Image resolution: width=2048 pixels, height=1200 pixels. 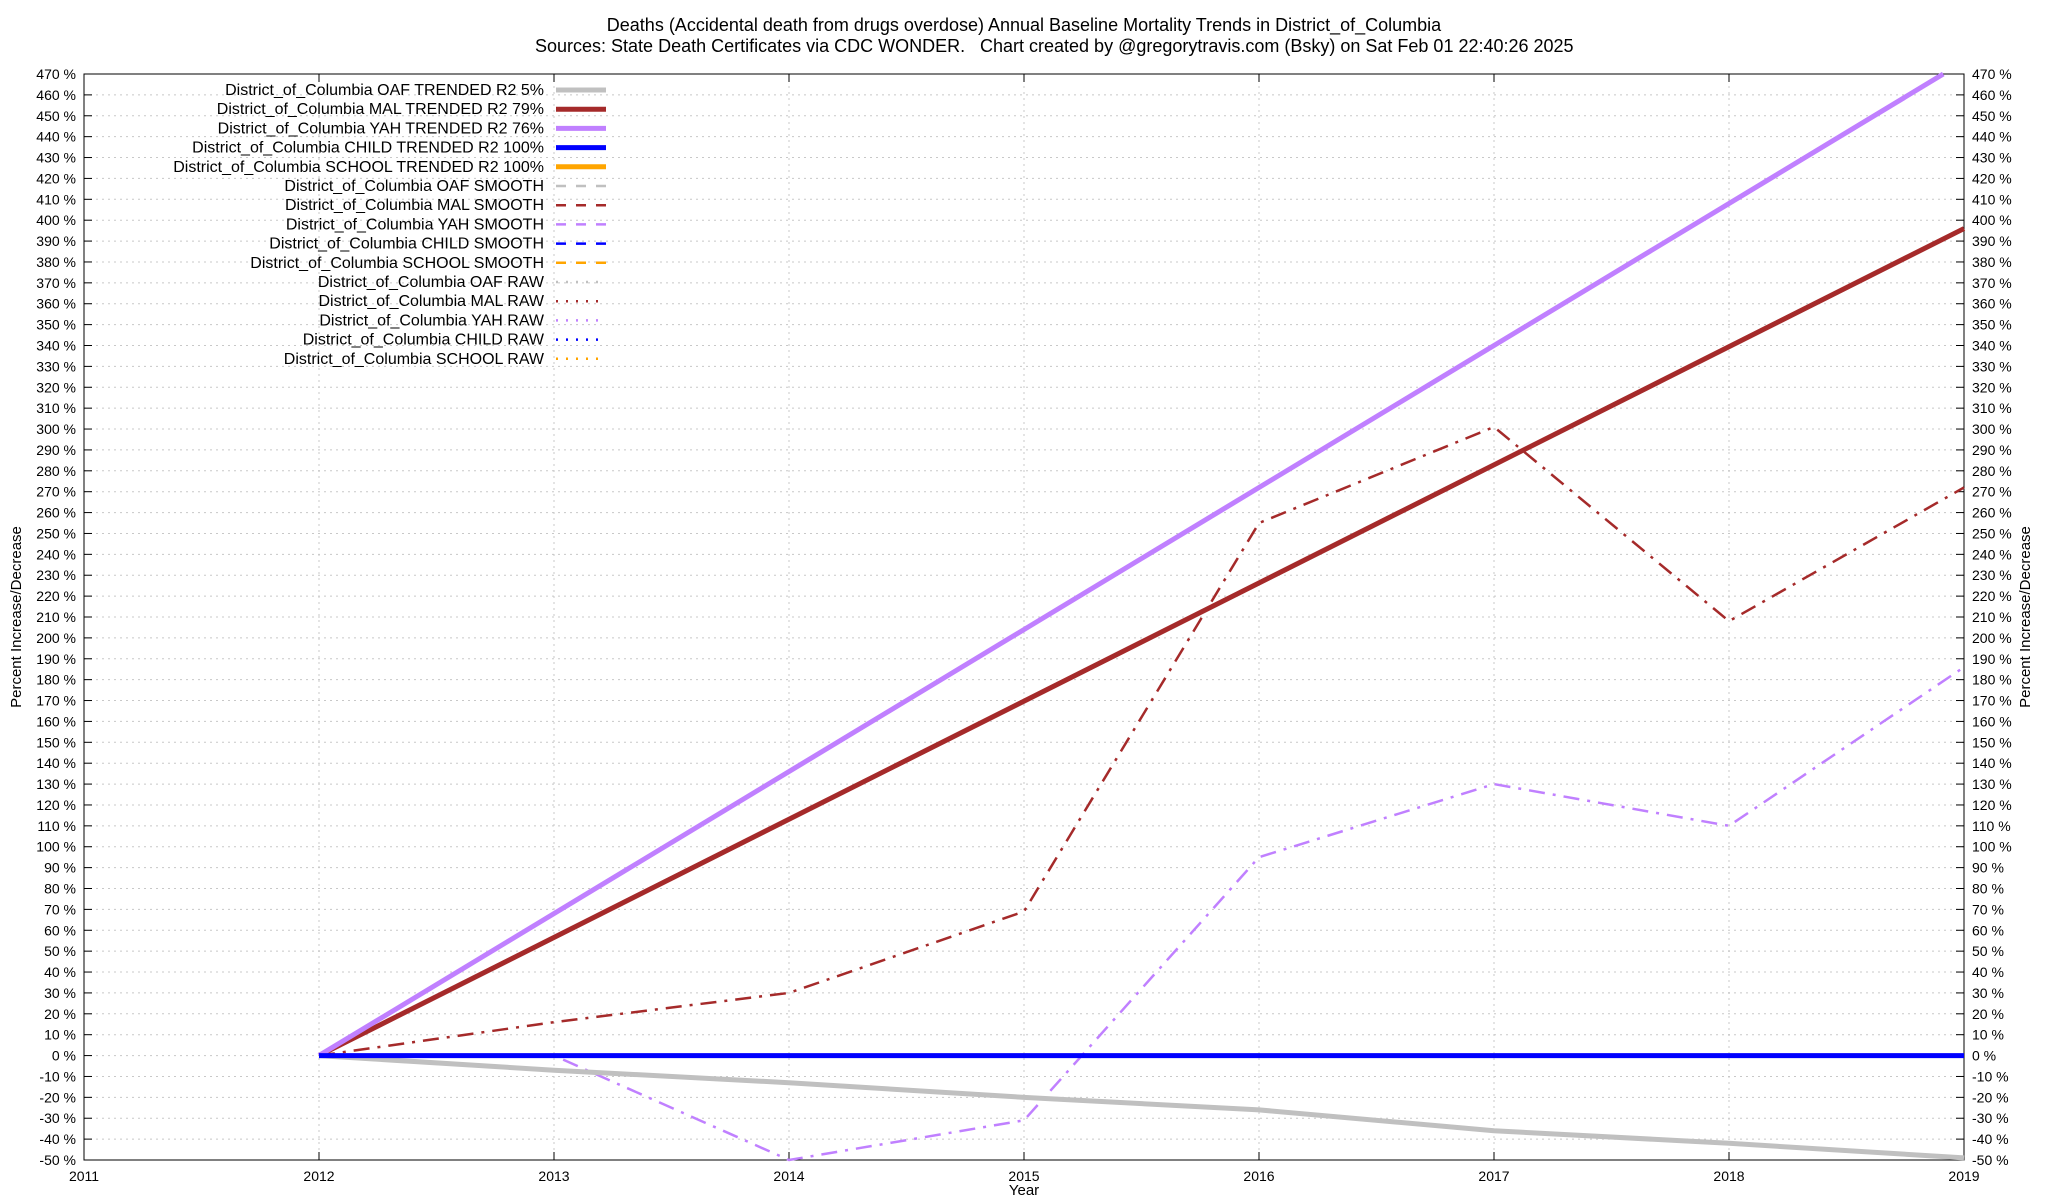 I want to click on legend-label: District_of_Columbia OAF SMOOTH, so click(x=414, y=186).